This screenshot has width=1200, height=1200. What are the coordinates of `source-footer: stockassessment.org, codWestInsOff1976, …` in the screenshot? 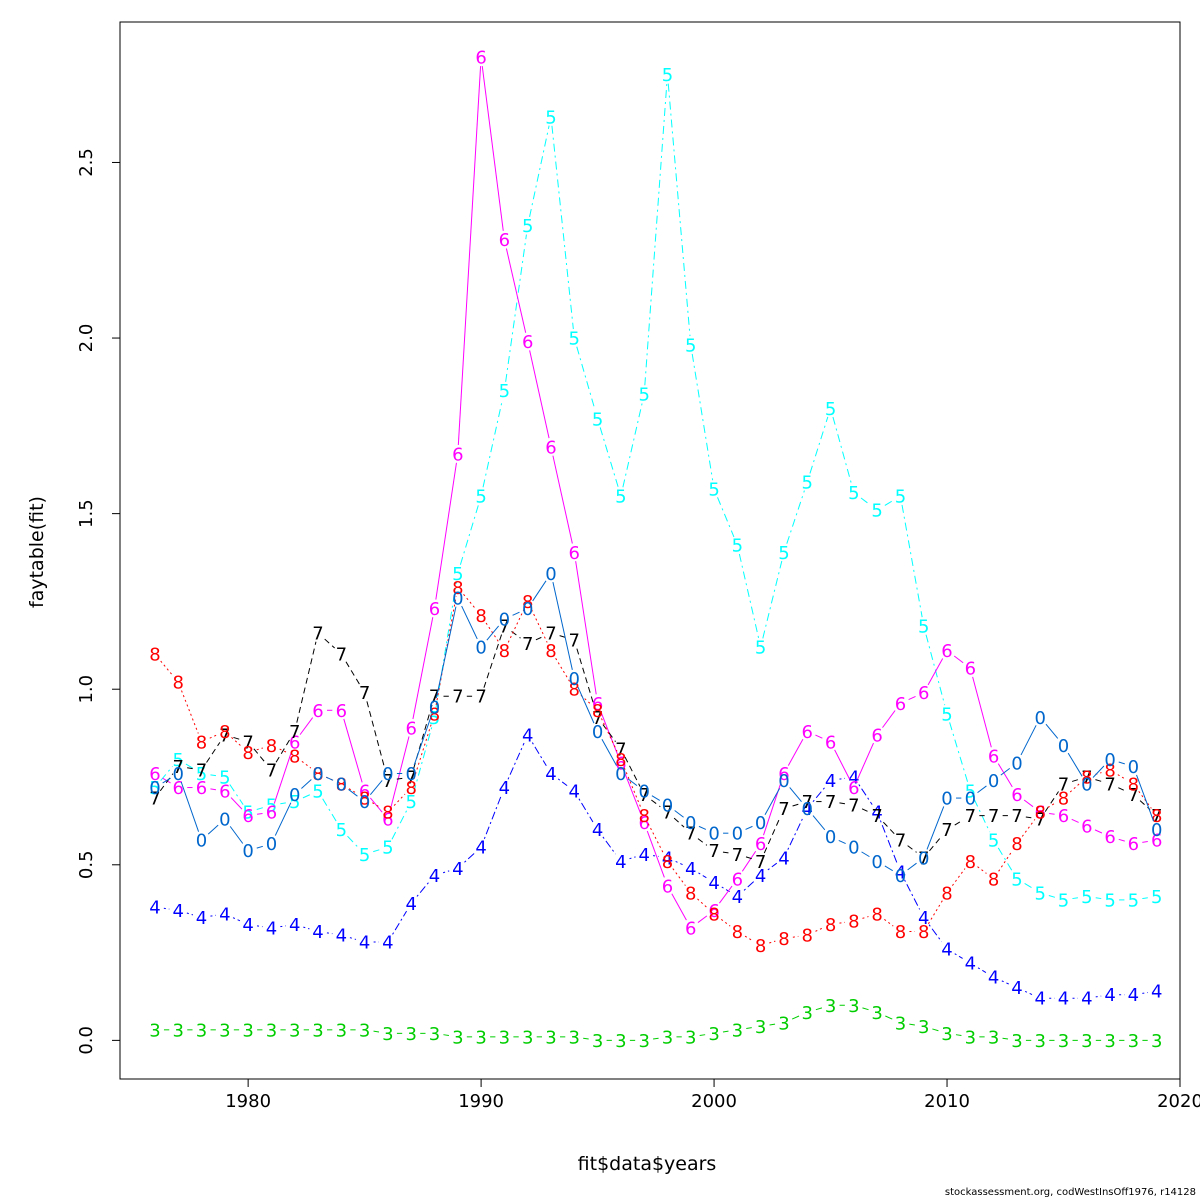 It's located at (1070, 1192).